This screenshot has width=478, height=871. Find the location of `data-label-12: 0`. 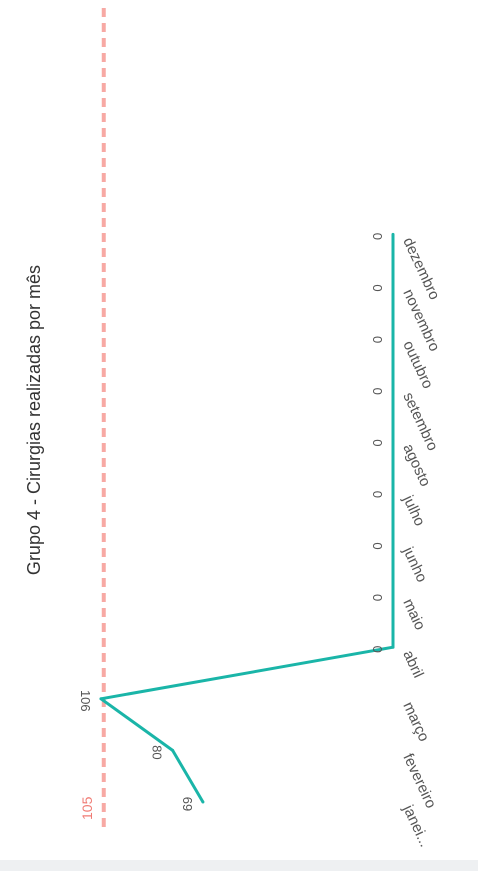

data-label-12: 0 is located at coordinates (377, 236).